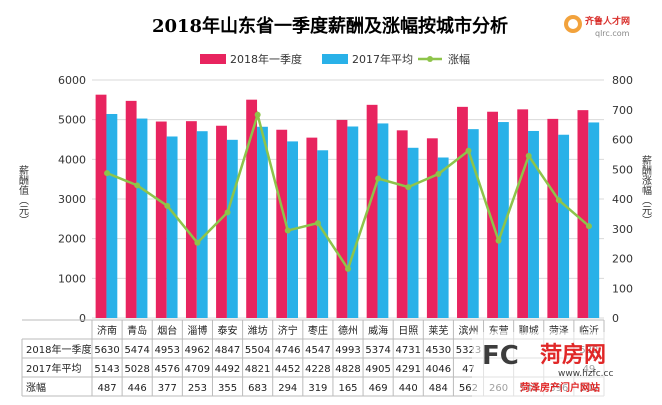 The height and width of the screenshot is (405, 662). What do you see at coordinates (257, 350) in the screenshot?
I see `table-cell: 5504` at bounding box center [257, 350].